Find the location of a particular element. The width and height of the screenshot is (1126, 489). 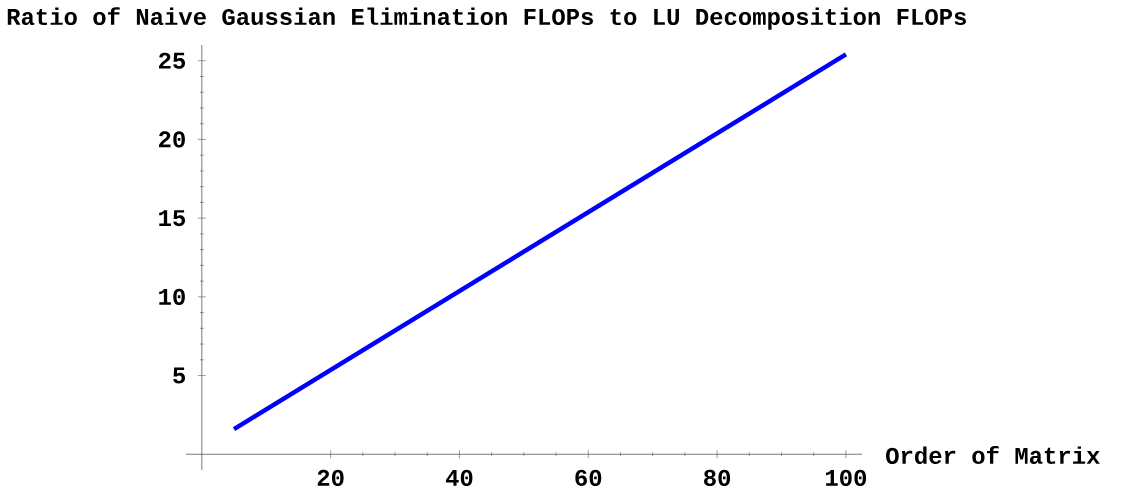

x-tick-label: 60 is located at coordinates (588, 478).